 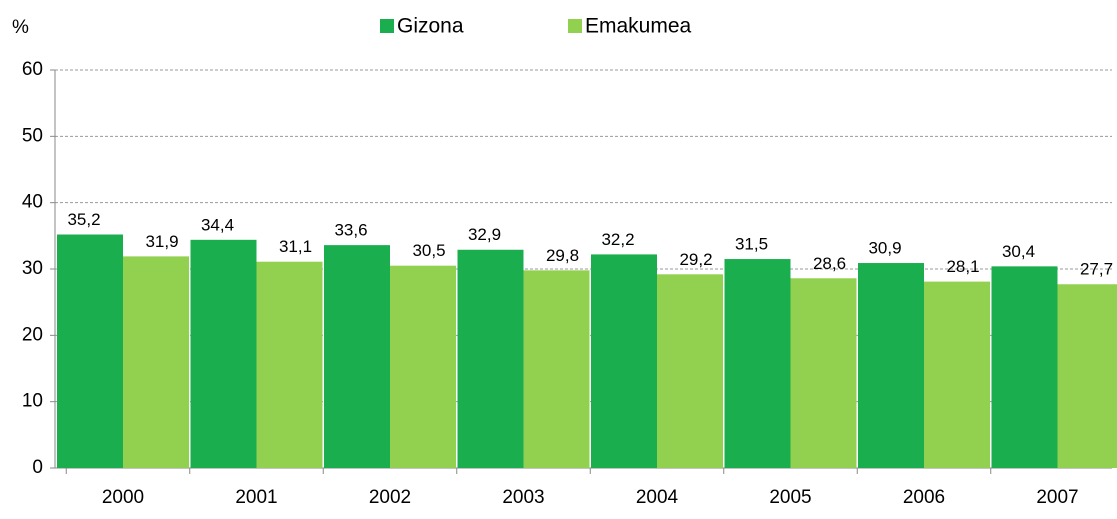 I want to click on value-label: 28,6, so click(x=829, y=263).